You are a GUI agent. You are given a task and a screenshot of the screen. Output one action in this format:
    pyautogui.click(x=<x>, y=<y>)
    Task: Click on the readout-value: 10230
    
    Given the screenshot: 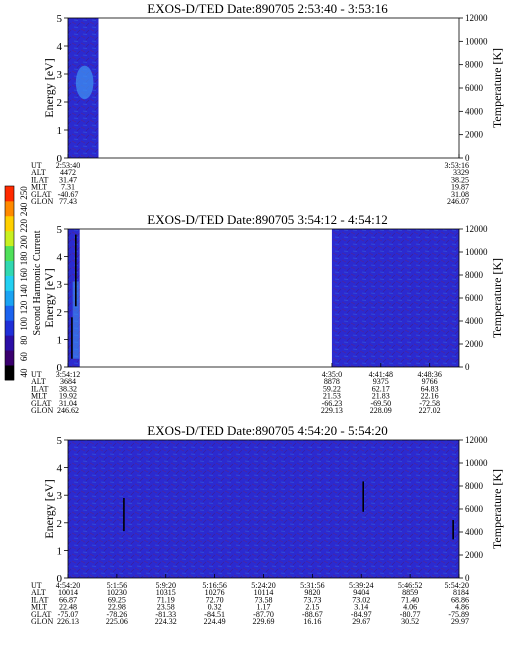 What is the action you would take?
    pyautogui.click(x=117, y=592)
    